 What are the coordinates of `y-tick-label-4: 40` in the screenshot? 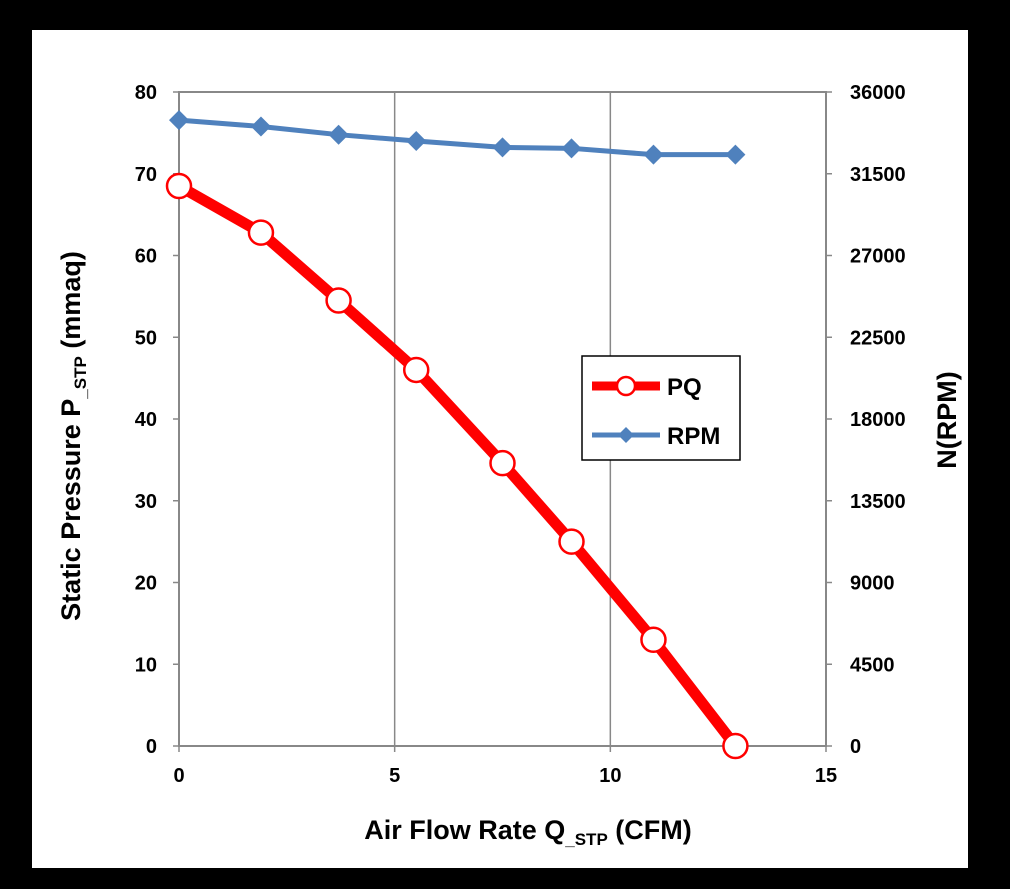 It's located at (146, 420).